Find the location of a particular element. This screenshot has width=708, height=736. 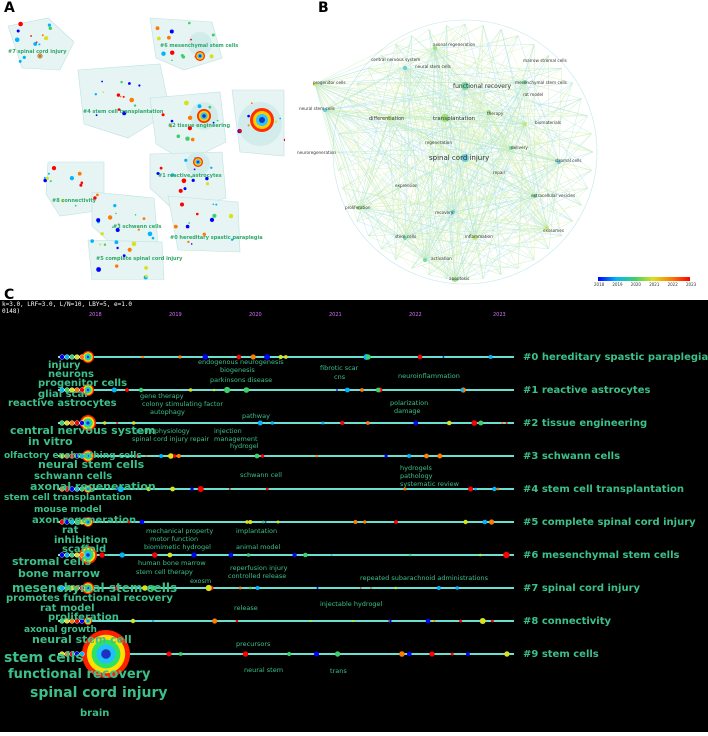

cluster-label-8: #8 connectivity is located at coordinates (74, 201).